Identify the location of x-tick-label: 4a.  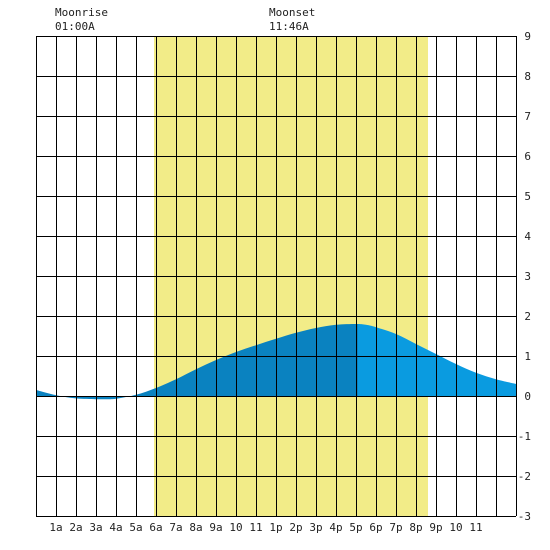
(115, 527).